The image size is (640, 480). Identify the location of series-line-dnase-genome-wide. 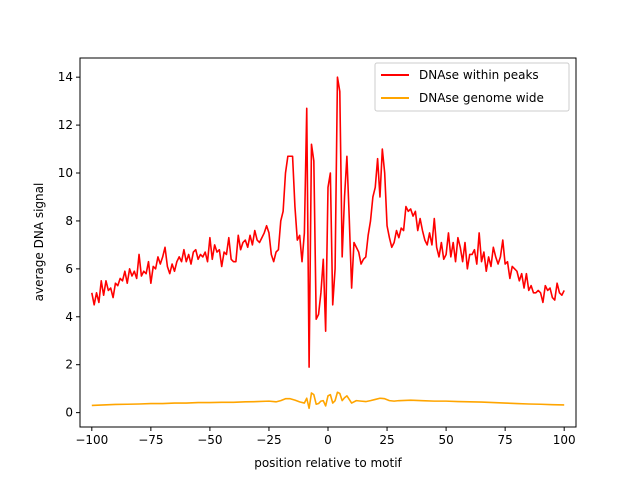
(328, 400).